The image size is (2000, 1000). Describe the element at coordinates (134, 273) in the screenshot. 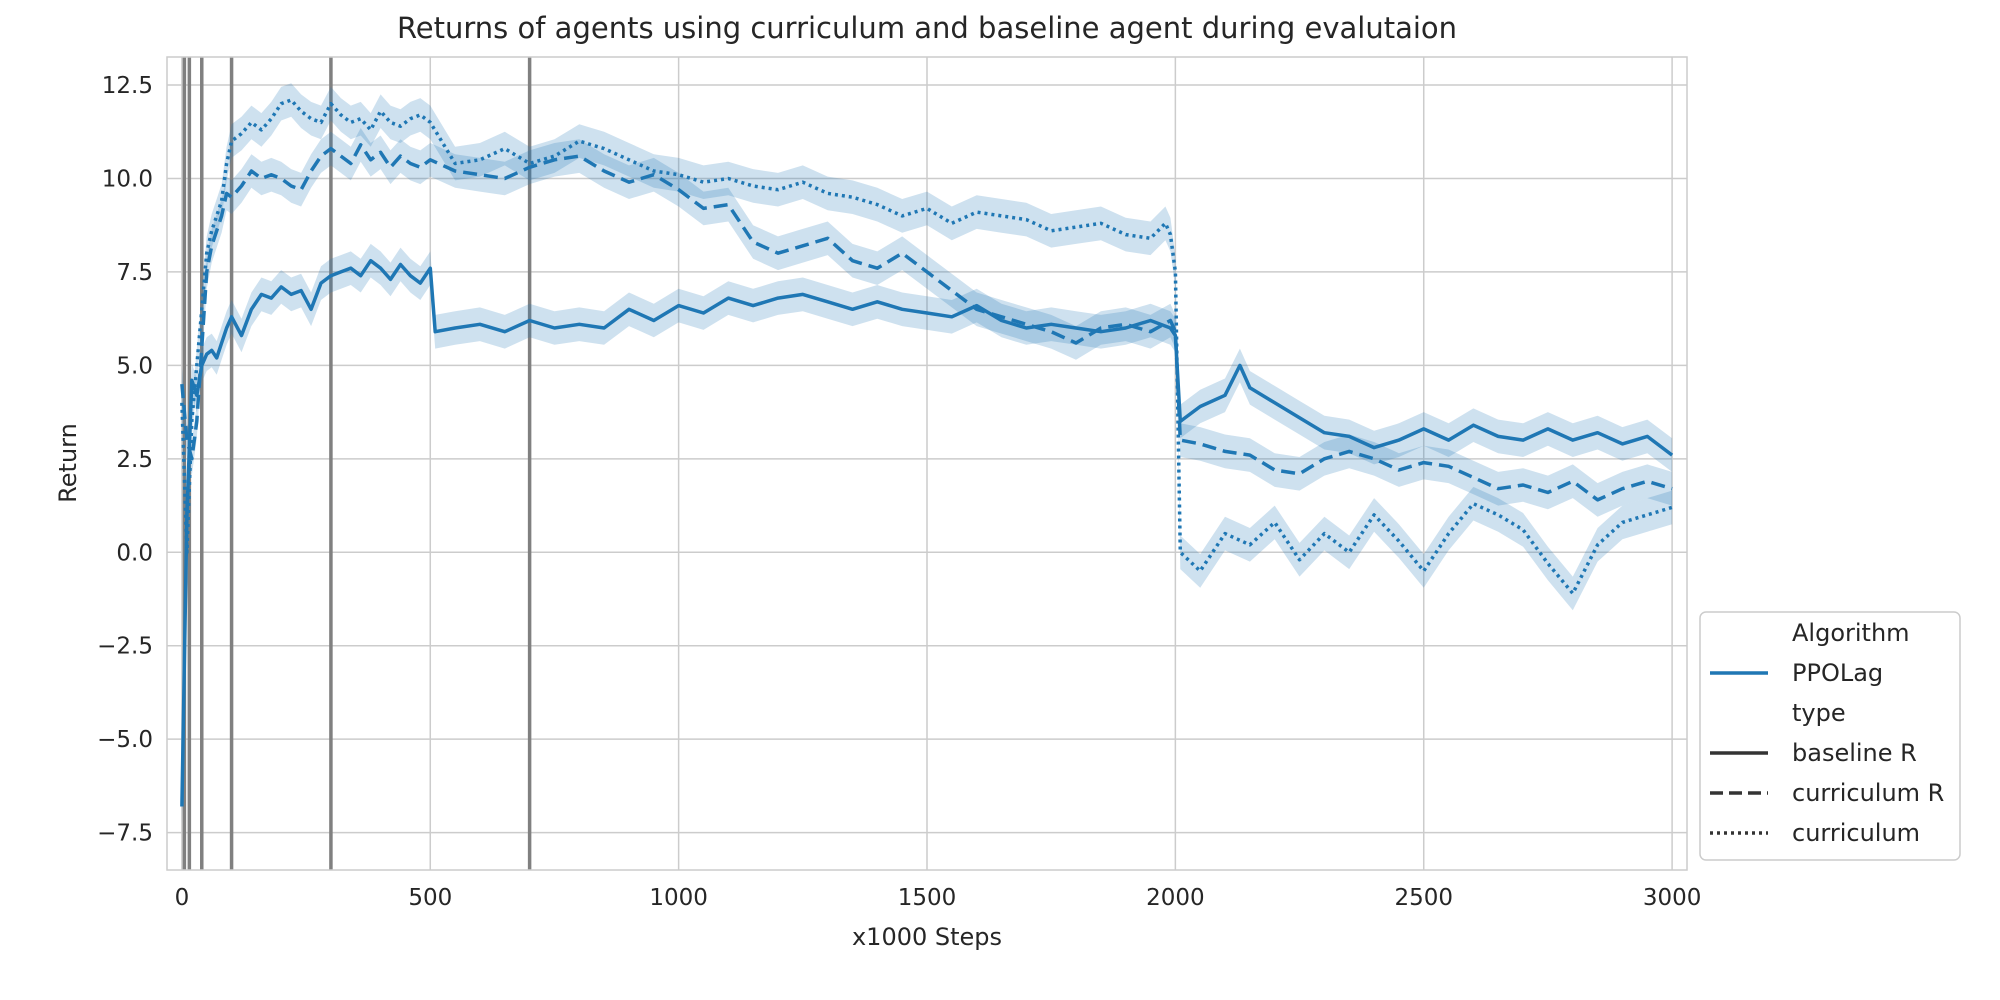

I see `y-tick-label: 7.5` at that location.